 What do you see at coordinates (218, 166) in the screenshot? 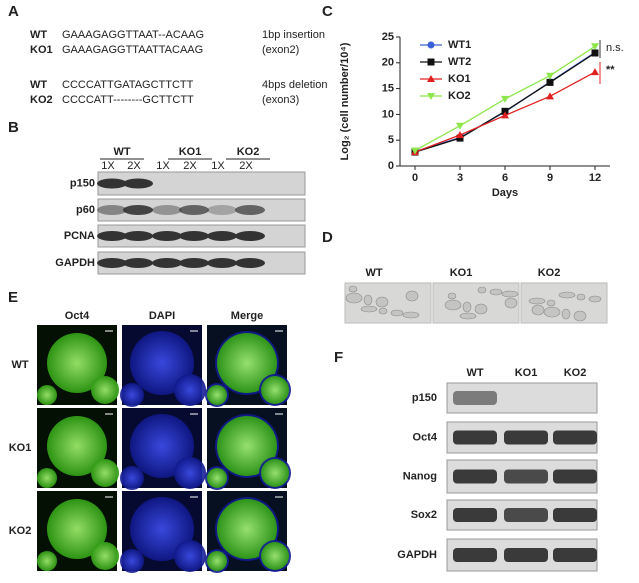
I see `dose-label: 1X` at bounding box center [218, 166].